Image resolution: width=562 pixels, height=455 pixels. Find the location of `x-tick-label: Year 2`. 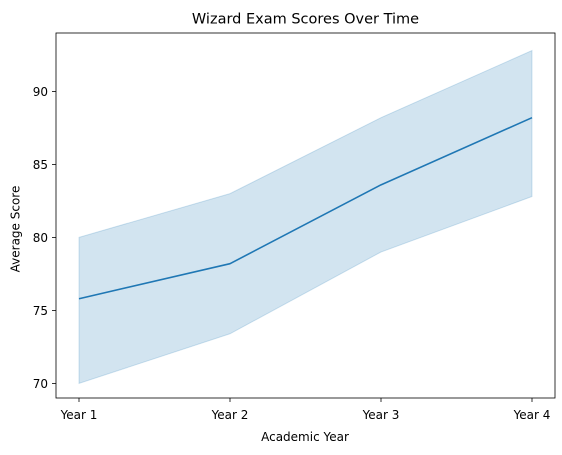

x-tick-label: Year 2 is located at coordinates (230, 415).